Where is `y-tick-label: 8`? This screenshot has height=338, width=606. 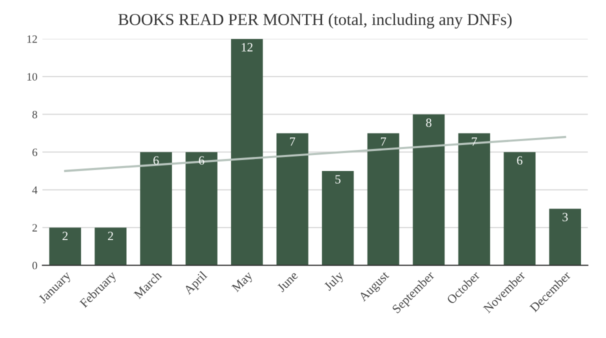
y-tick-label: 8 is located at coordinates (35, 114).